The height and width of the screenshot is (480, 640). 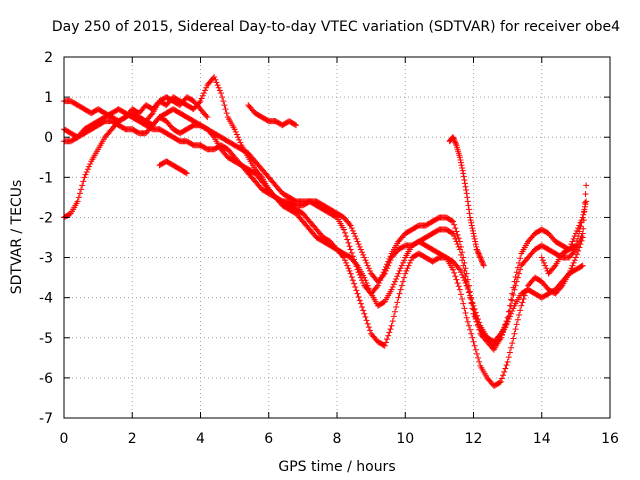 I want to click on x-axis-label: GPS time / hours, so click(x=336, y=467).